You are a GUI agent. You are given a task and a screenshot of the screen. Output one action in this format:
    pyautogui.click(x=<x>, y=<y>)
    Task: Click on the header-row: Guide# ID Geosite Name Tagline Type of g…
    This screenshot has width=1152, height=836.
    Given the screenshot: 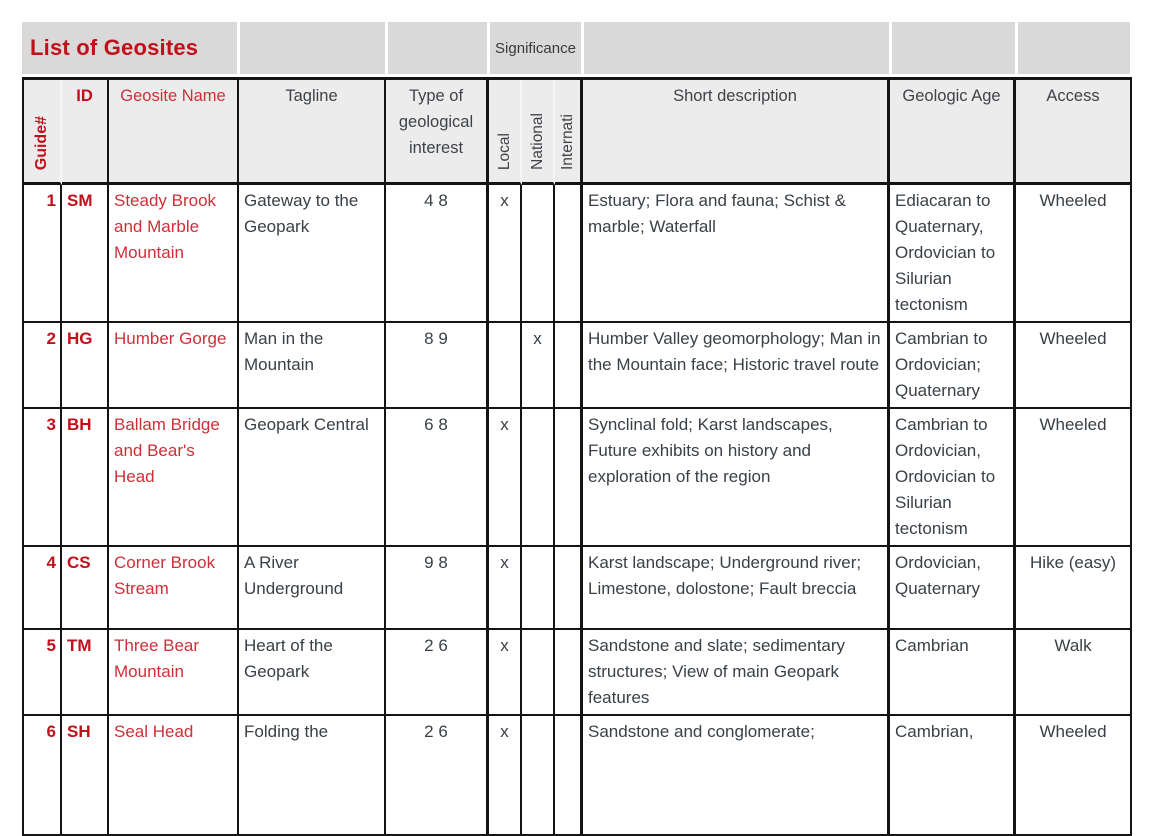 What is the action you would take?
    pyautogui.click(x=578, y=132)
    